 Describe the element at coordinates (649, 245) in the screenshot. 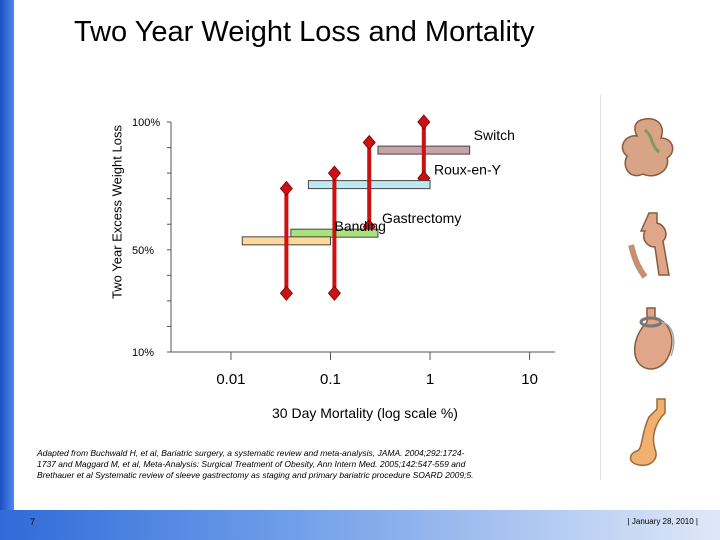

I see `roux-en-y-anatomy-icon` at that location.